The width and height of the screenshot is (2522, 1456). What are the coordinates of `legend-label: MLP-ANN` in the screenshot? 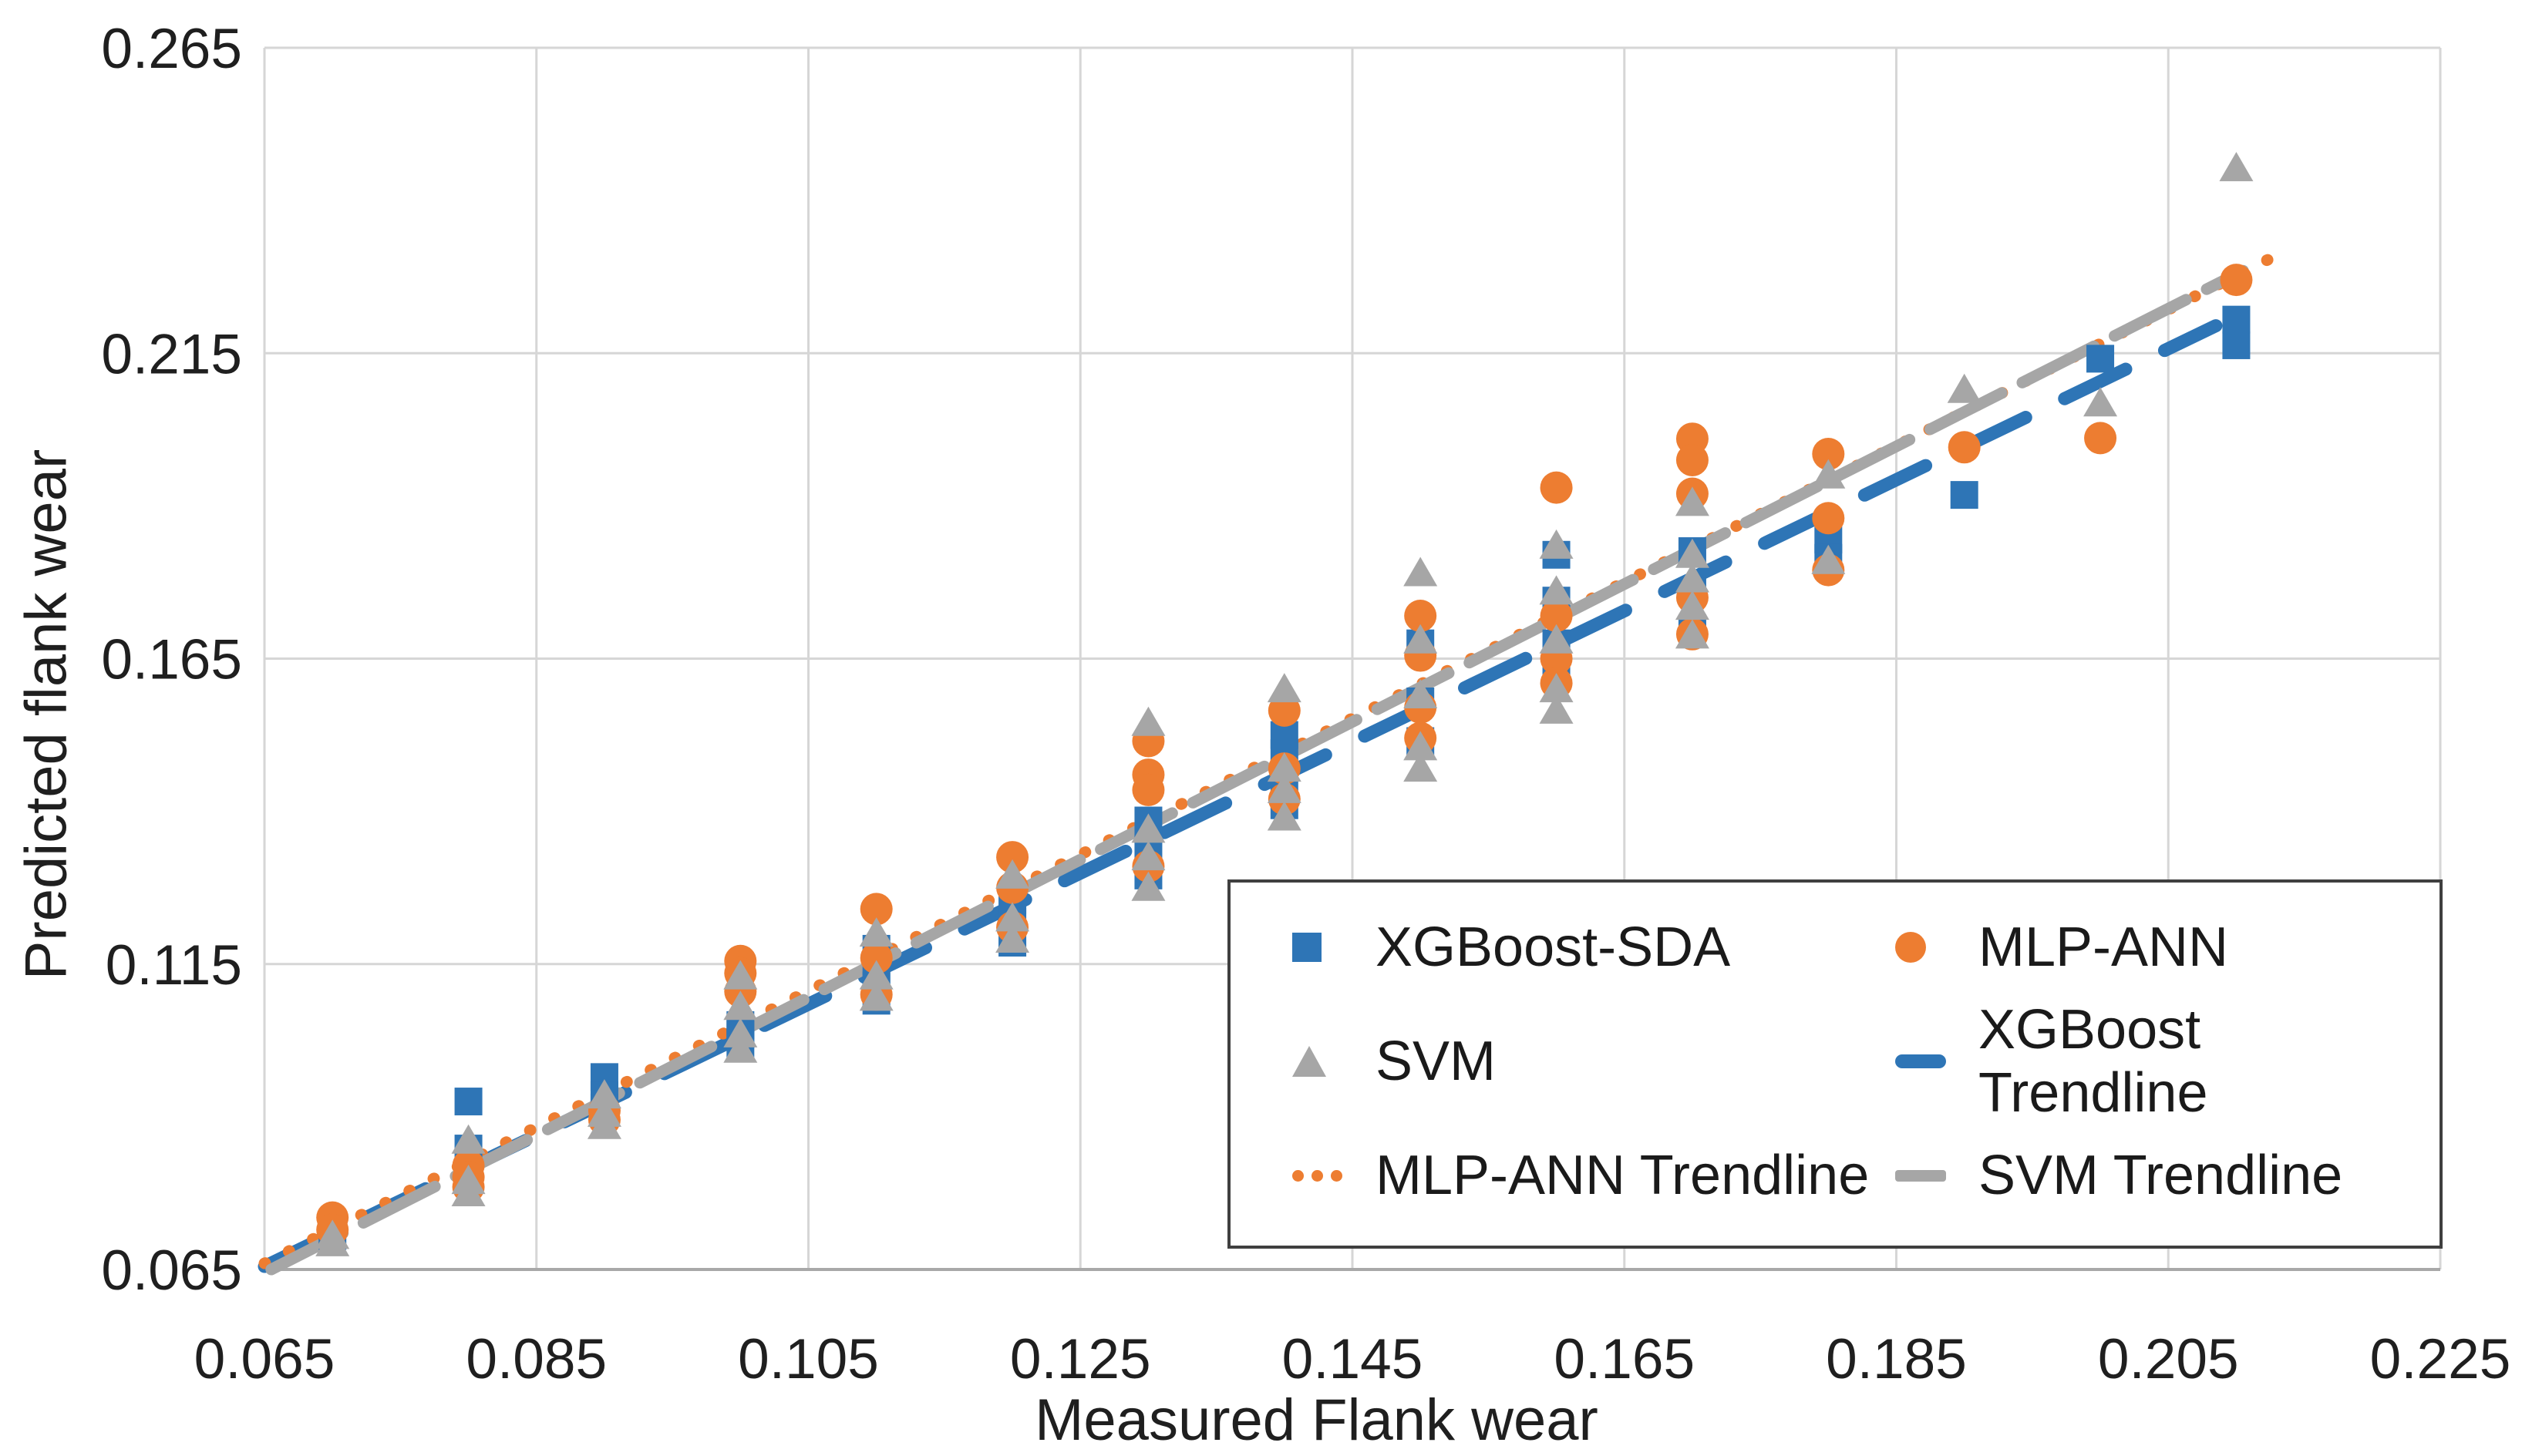 It's located at (2103, 947).